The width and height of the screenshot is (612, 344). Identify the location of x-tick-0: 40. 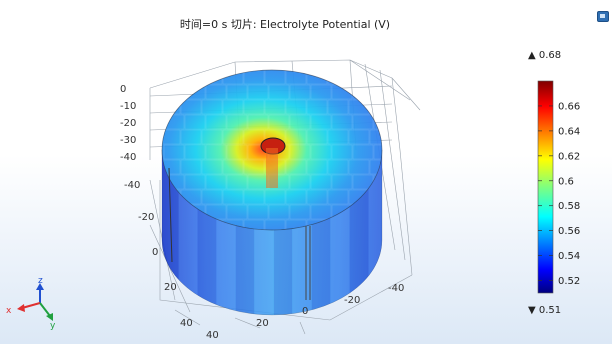
(212, 335).